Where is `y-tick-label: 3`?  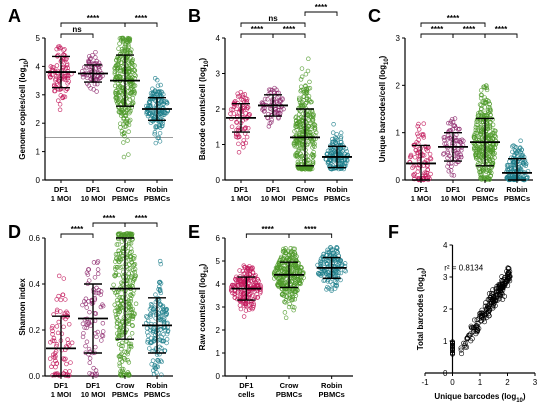
y-tick-label: 3 is located at coordinates (218, 74).